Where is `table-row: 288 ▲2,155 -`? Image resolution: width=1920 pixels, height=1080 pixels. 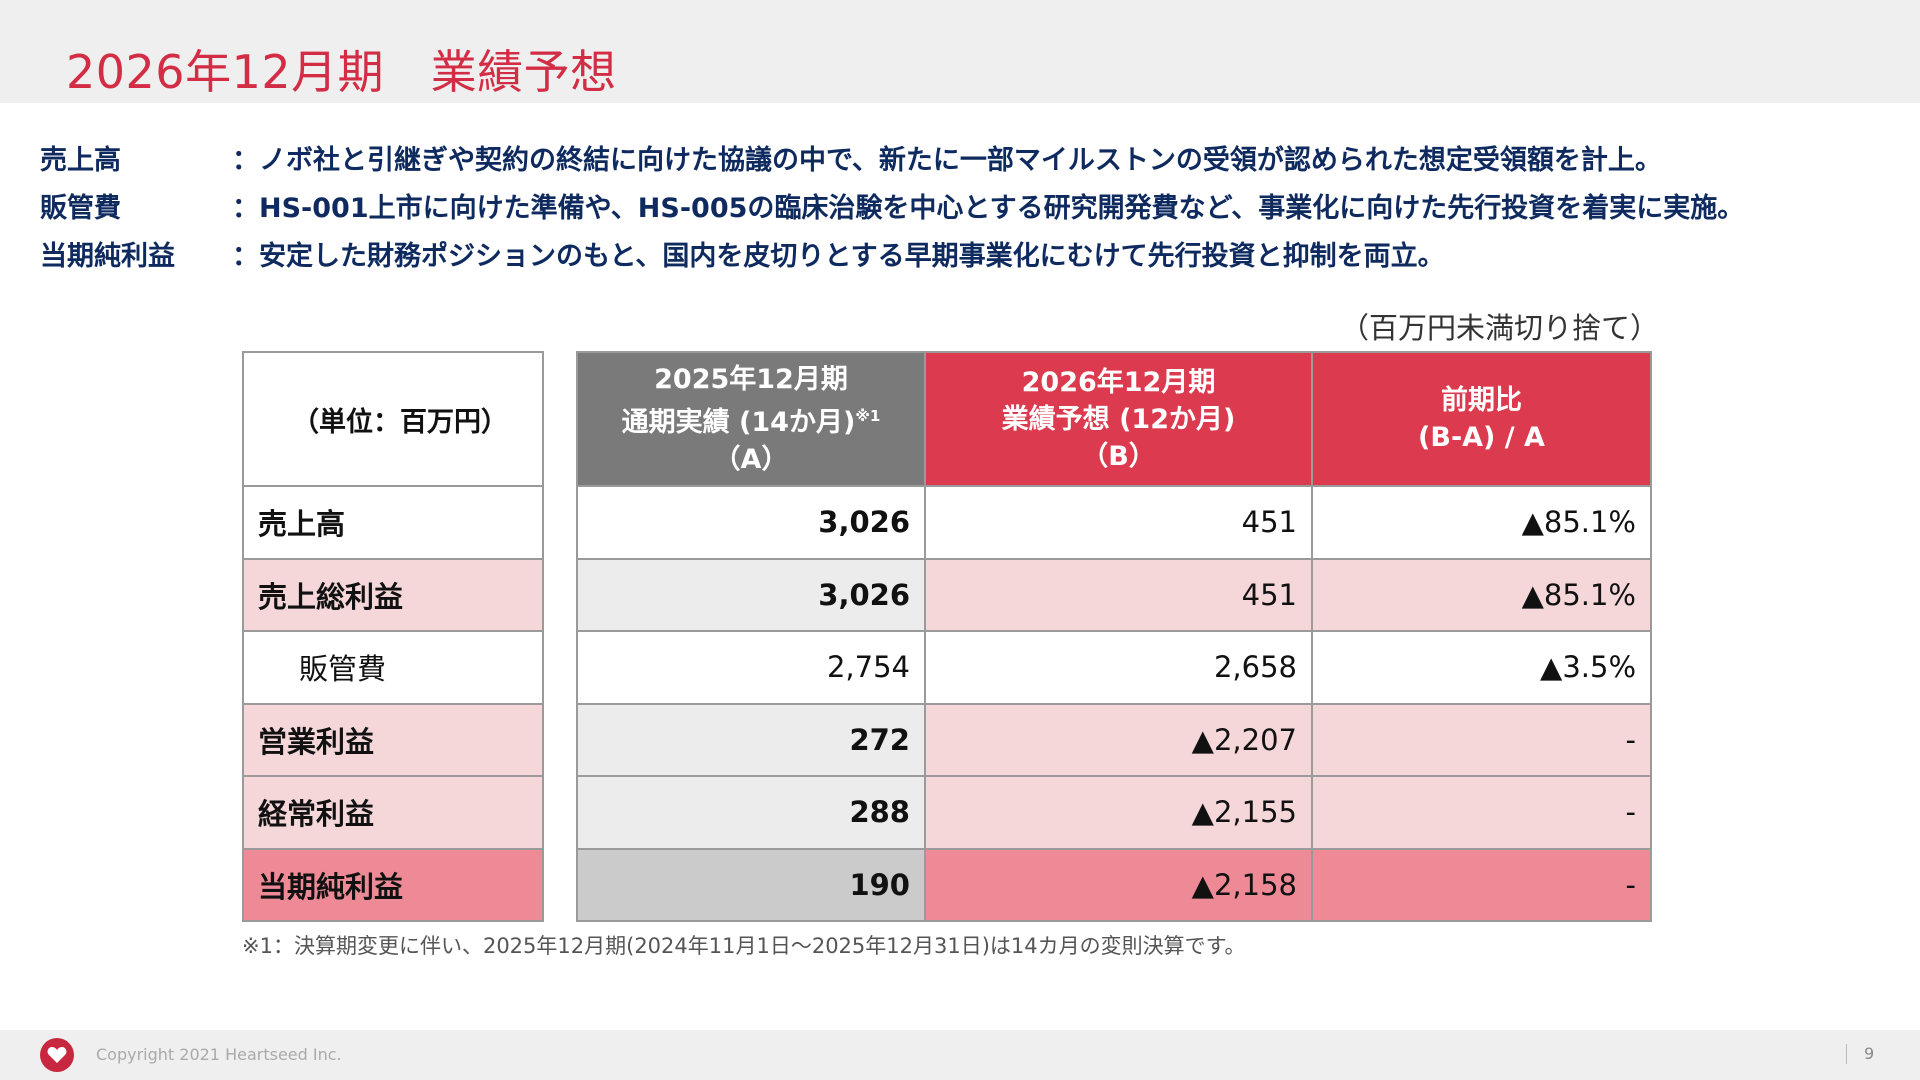
table-row: 288 ▲2,155 - is located at coordinates (1114, 812).